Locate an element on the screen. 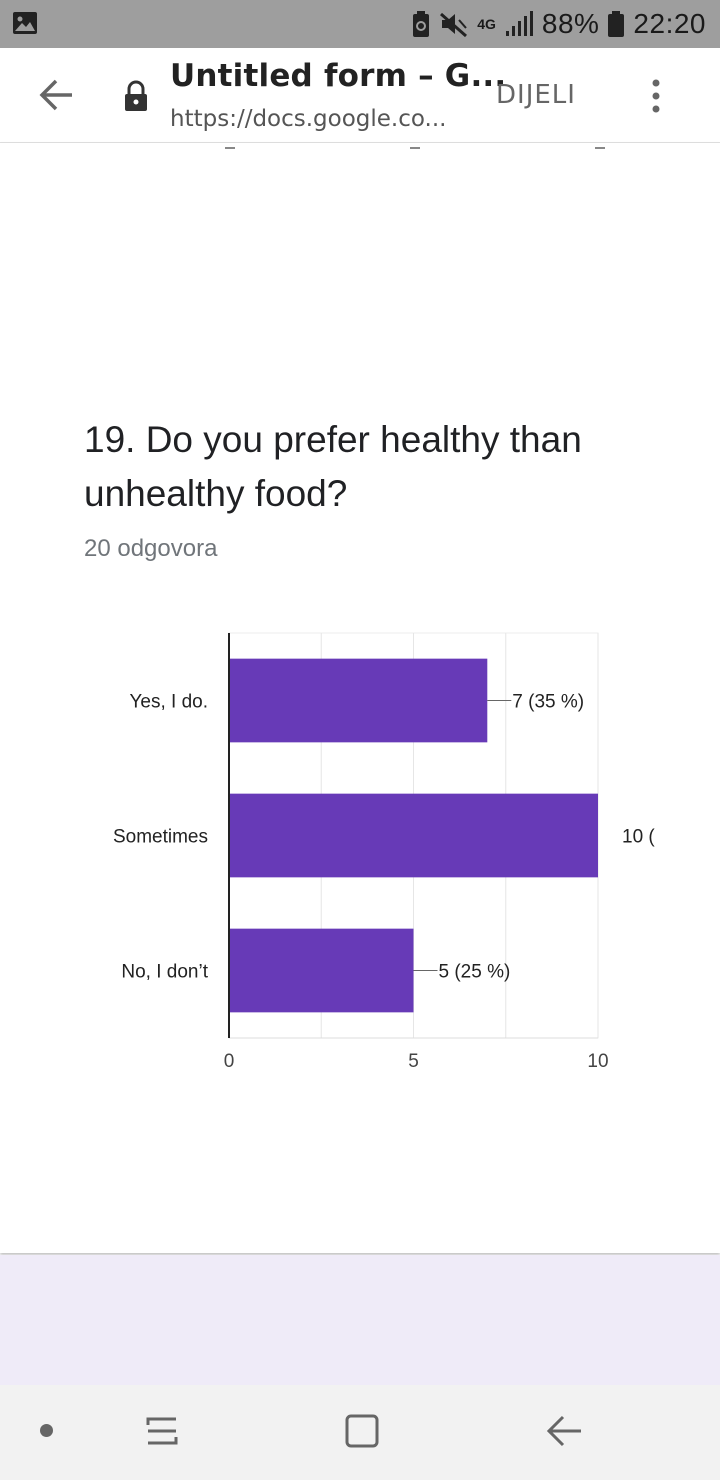 The width and height of the screenshot is (720, 1480). back-icon is located at coordinates (565, 1431).